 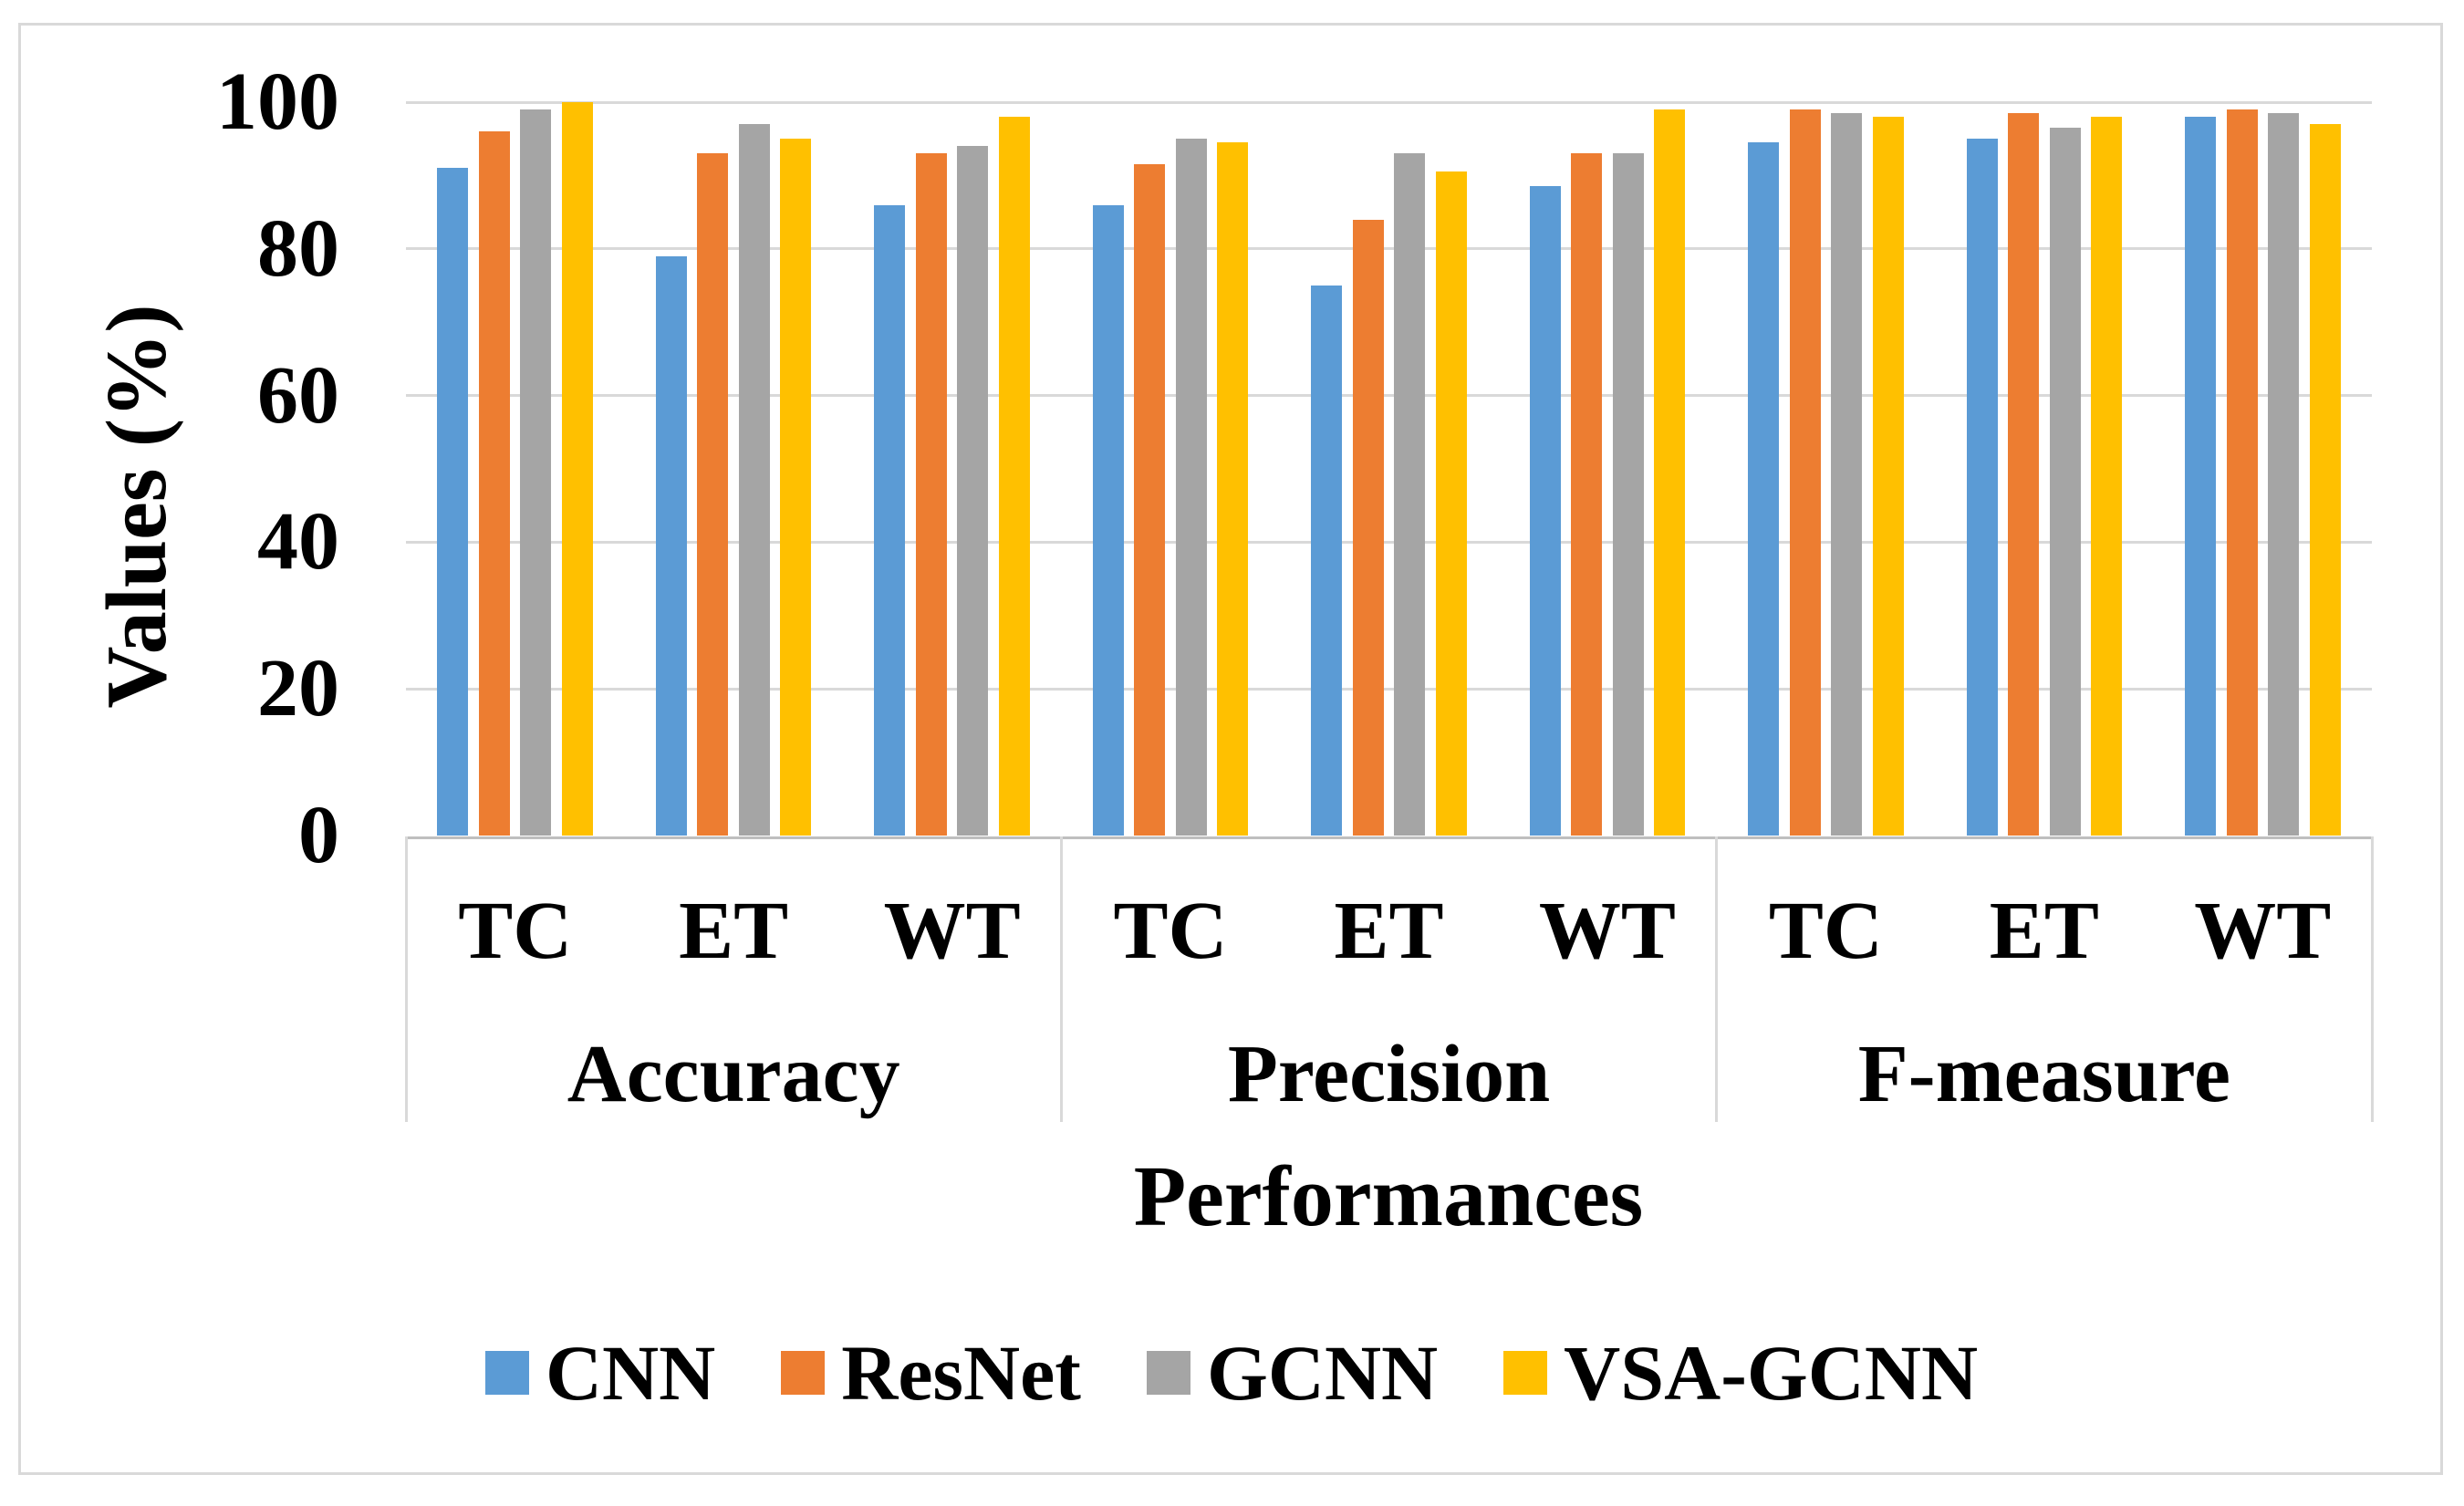 What do you see at coordinates (961, 1373) in the screenshot?
I see `legend-label-resnet: ResNet` at bounding box center [961, 1373].